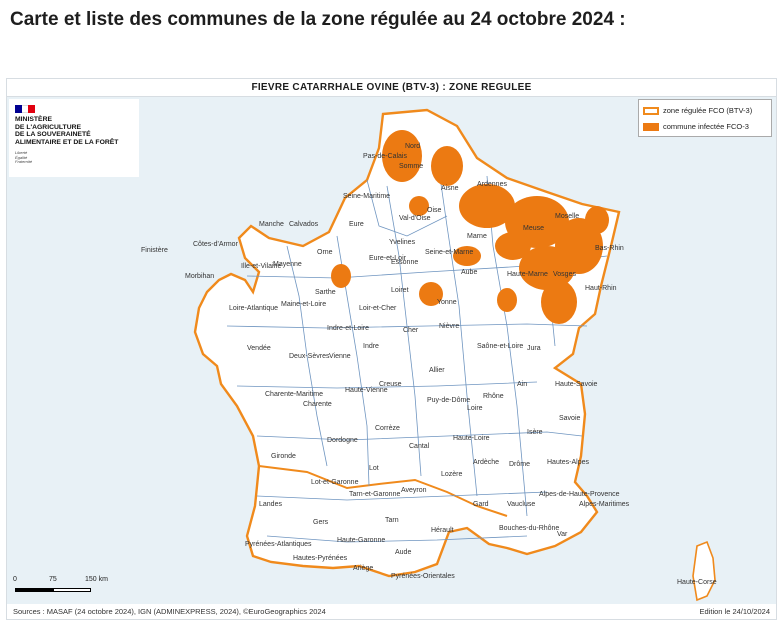 This screenshot has width=781, height=635. I want to click on dept-label-haute-loire: Haute-Loire, so click(471, 438).